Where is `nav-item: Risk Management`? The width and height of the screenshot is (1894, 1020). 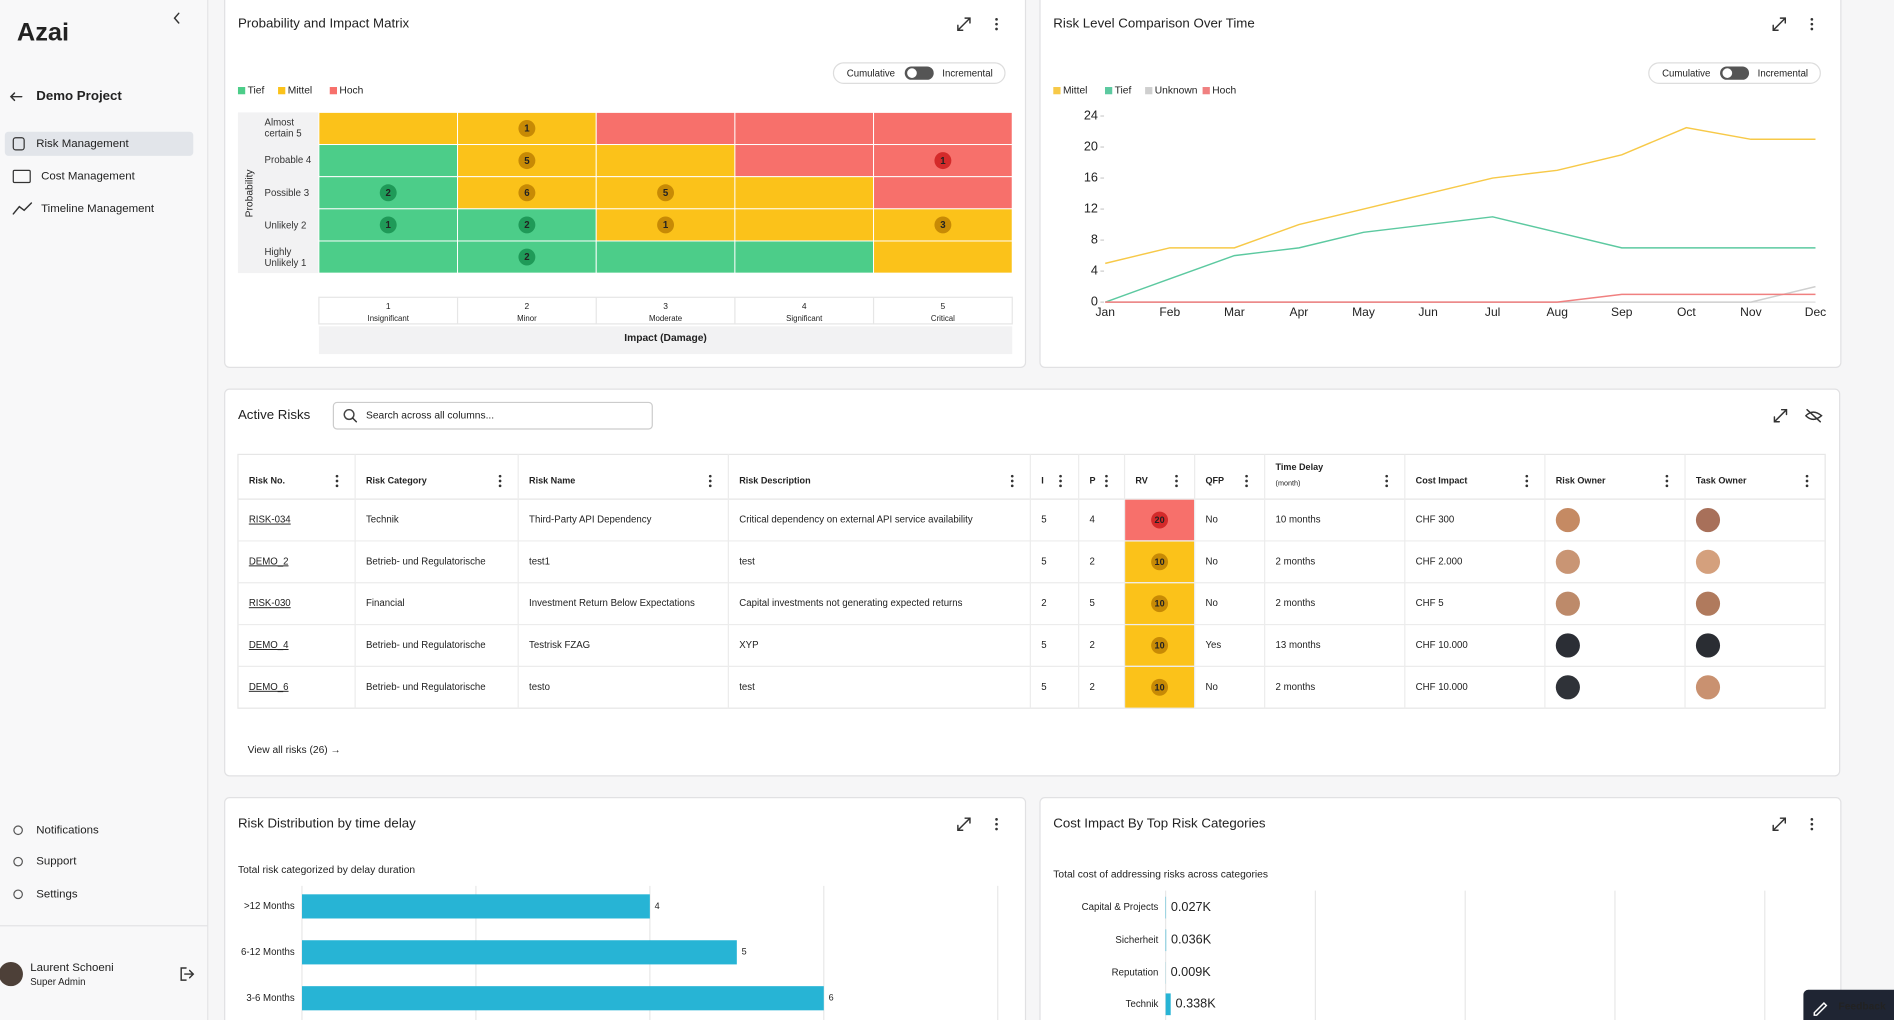
nav-item: Risk Management is located at coordinates (82, 144).